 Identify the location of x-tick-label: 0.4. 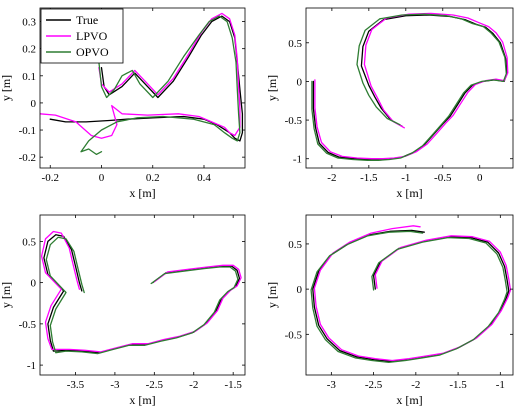
(204, 178).